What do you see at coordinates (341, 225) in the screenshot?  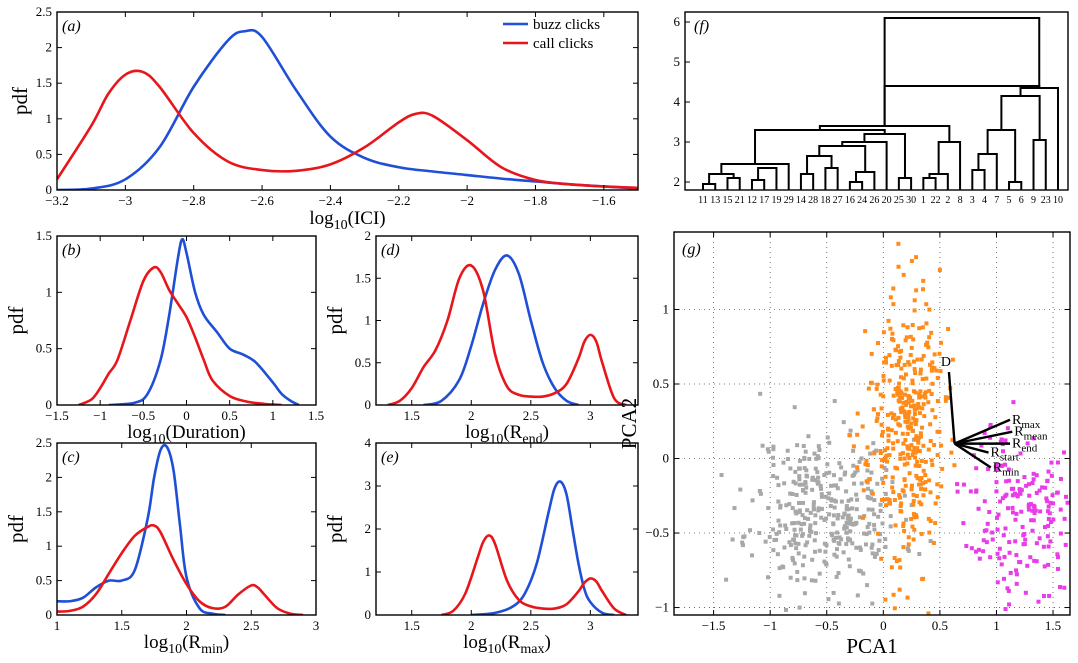 I see `x-axis-label-part: 10` at bounding box center [341, 225].